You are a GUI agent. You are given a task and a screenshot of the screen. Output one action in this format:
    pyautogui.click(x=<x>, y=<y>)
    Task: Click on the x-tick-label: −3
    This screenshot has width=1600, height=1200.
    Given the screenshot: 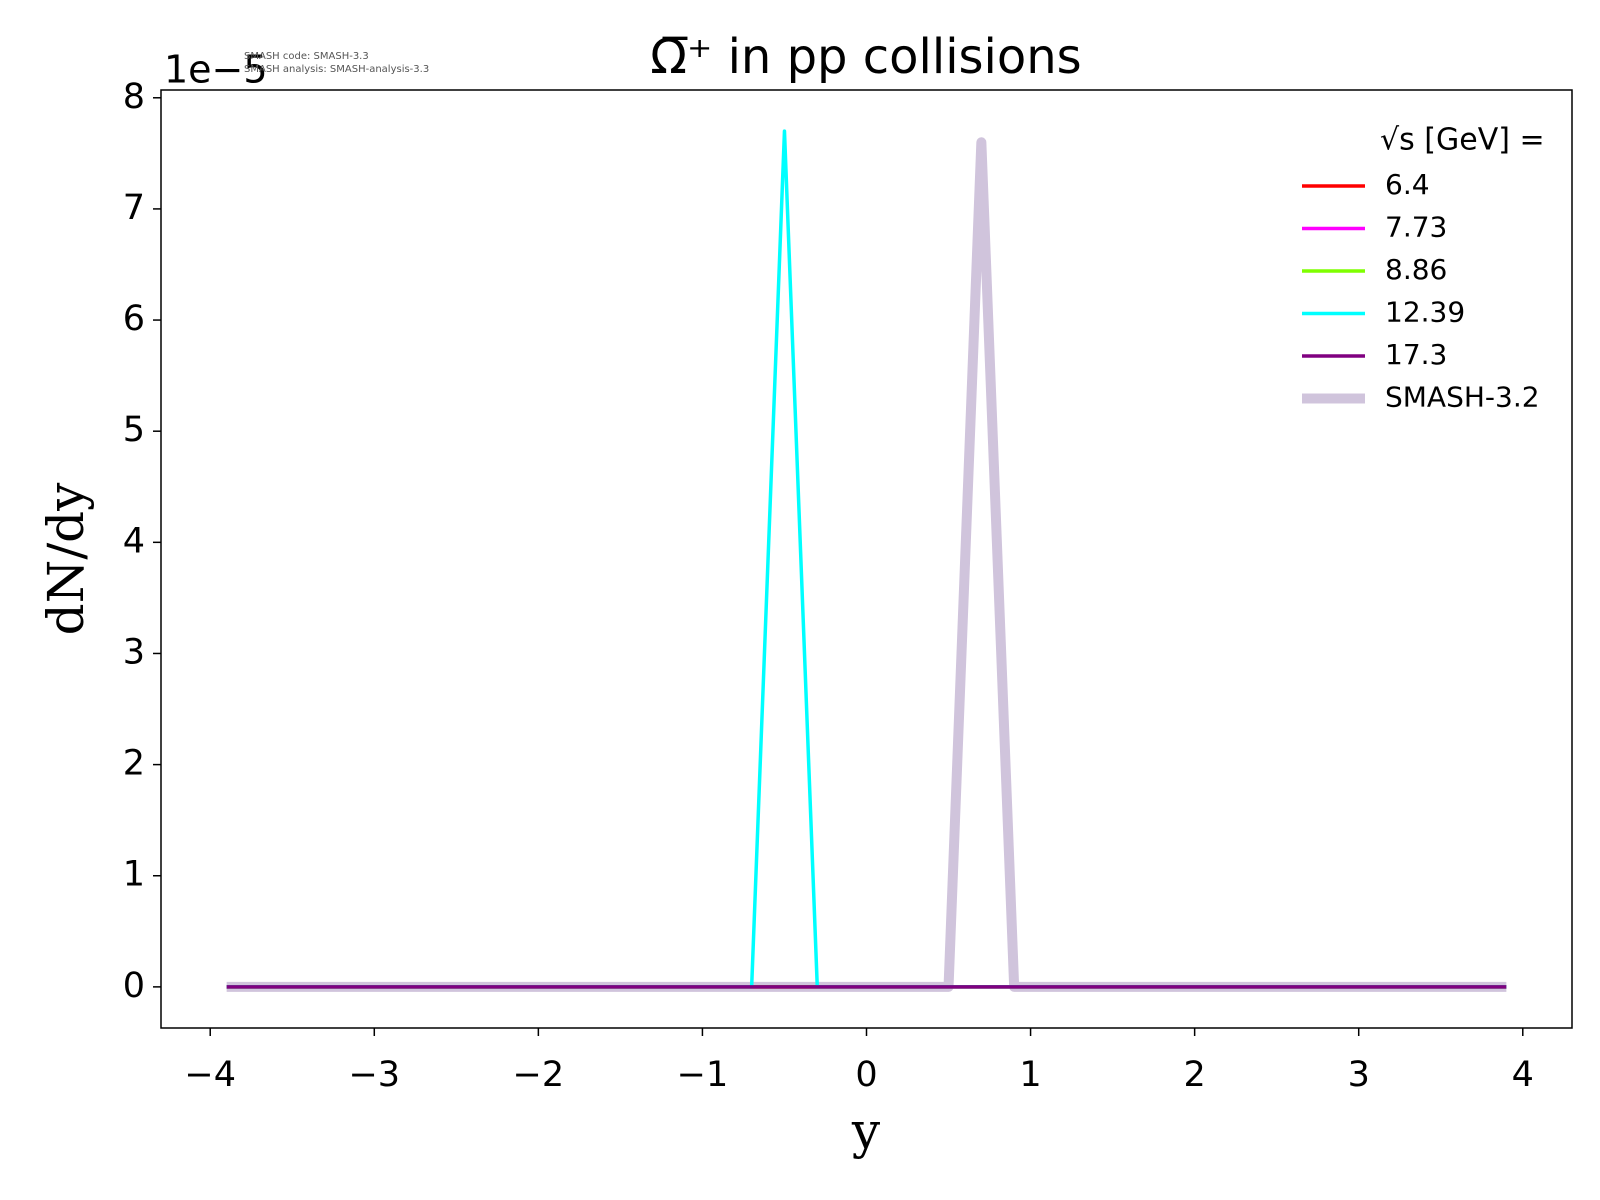 What is the action you would take?
    pyautogui.click(x=374, y=1075)
    